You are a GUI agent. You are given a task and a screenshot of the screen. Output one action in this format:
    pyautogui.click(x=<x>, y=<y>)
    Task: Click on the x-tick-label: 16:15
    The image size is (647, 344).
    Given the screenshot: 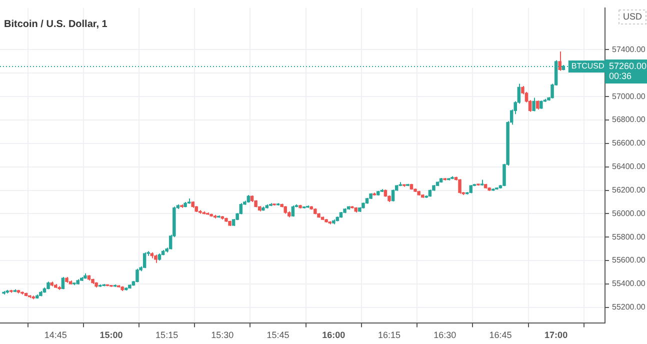 What is the action you would take?
    pyautogui.click(x=389, y=335)
    